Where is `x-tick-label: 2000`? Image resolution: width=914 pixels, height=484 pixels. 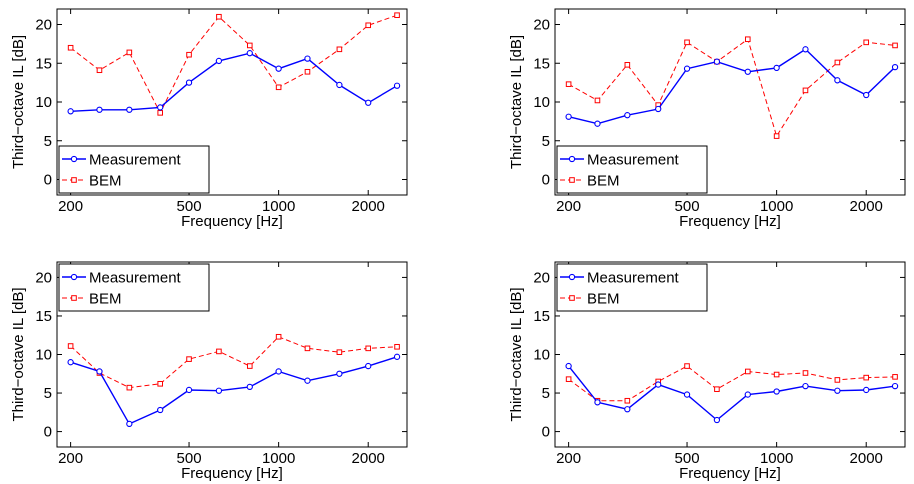 x-tick-label: 2000 is located at coordinates (866, 458).